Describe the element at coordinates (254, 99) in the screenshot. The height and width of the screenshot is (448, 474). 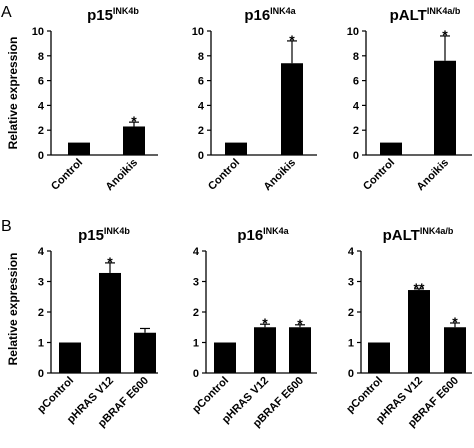
I see `chart-2: p16INK4a 0 2 4 6 8 10 Control * Anoikis` at that location.